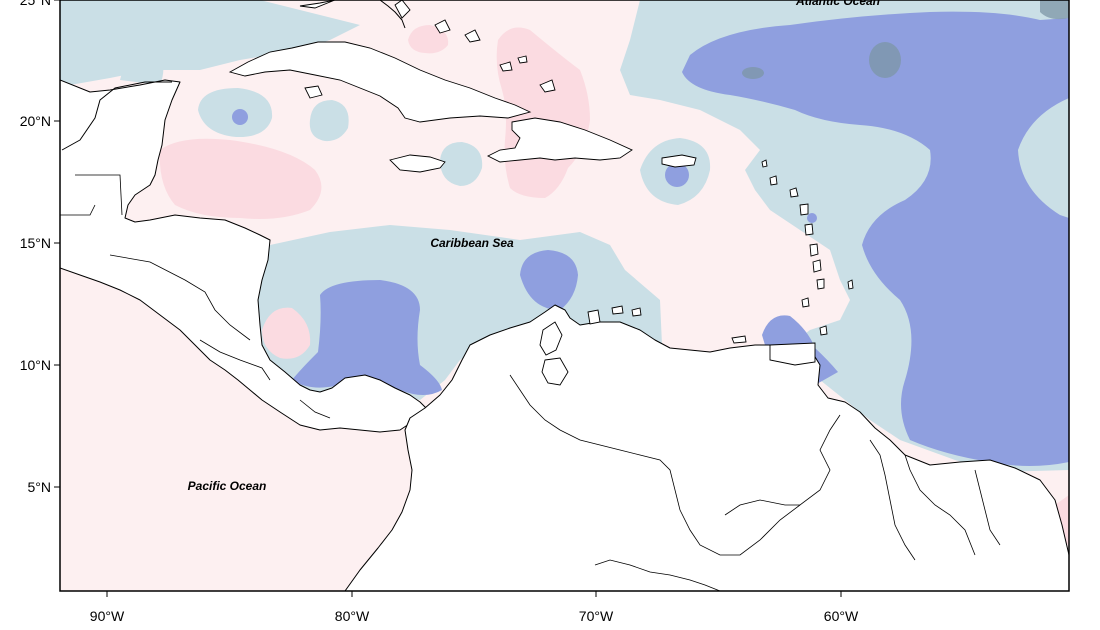 Image resolution: width=1100 pixels, height=630 pixels. Describe the element at coordinates (35, 121) in the screenshot. I see `lat-tick-20: 20°N` at that location.